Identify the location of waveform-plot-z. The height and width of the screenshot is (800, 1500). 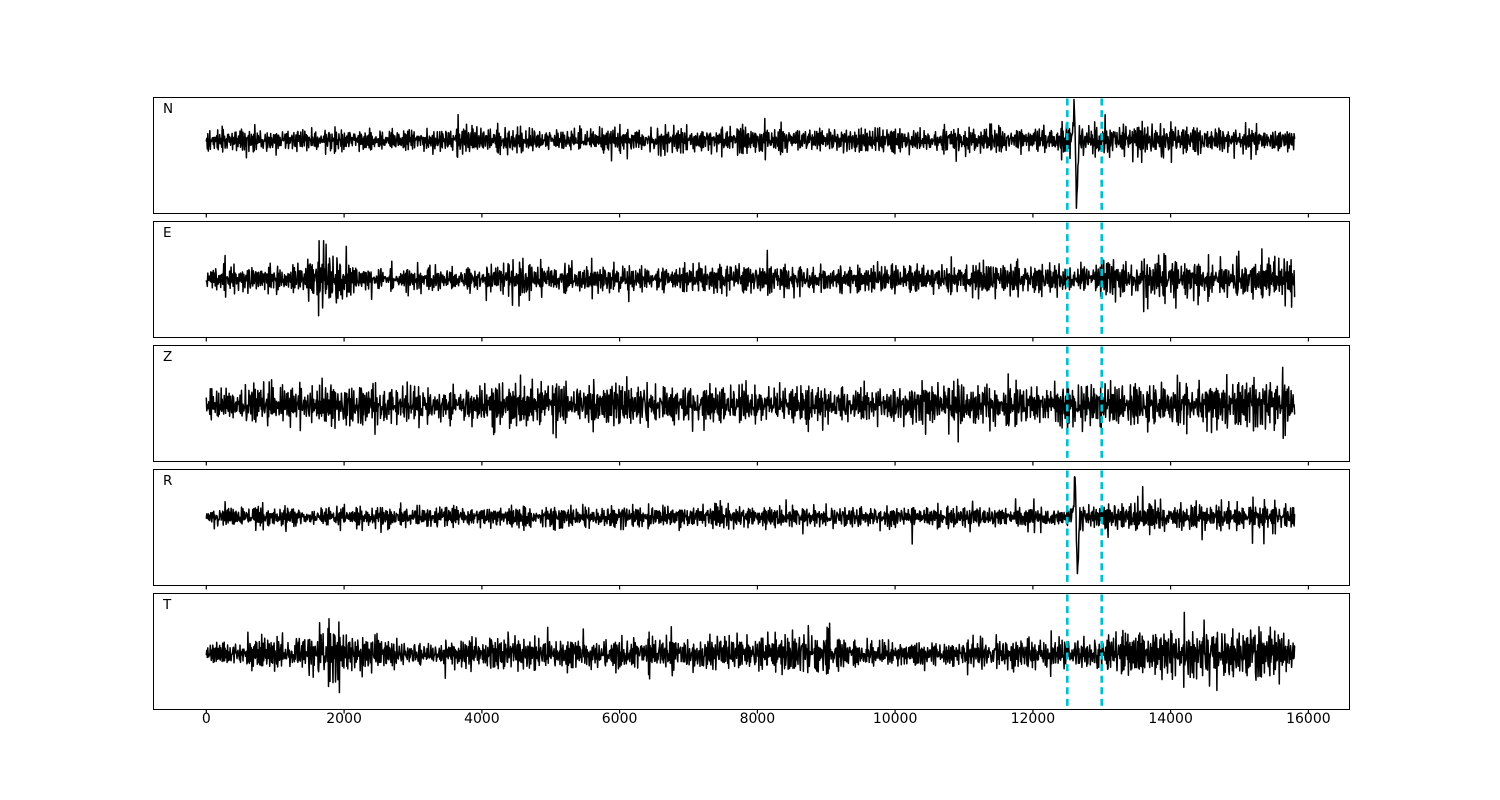
(757, 406).